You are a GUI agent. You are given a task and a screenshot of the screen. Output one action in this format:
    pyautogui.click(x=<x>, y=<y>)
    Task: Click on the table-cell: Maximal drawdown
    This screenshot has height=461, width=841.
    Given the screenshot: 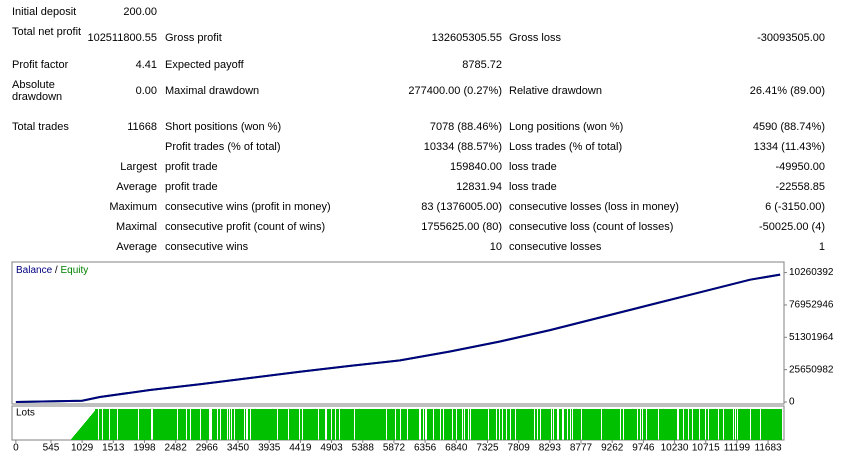 What is the action you would take?
    pyautogui.click(x=212, y=91)
    